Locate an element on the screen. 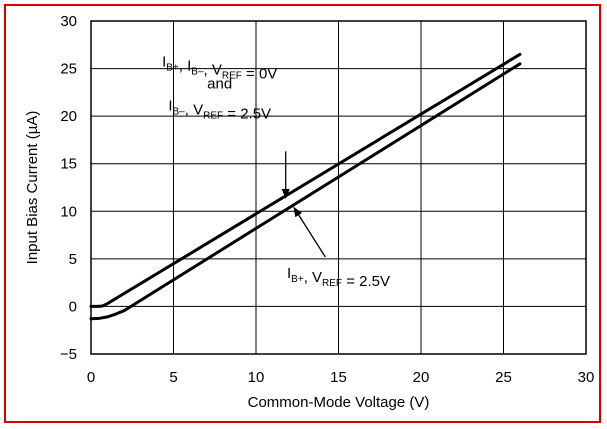 Image resolution: width=607 pixels, height=429 pixels. y-tick-label: 25 is located at coordinates (68, 69).